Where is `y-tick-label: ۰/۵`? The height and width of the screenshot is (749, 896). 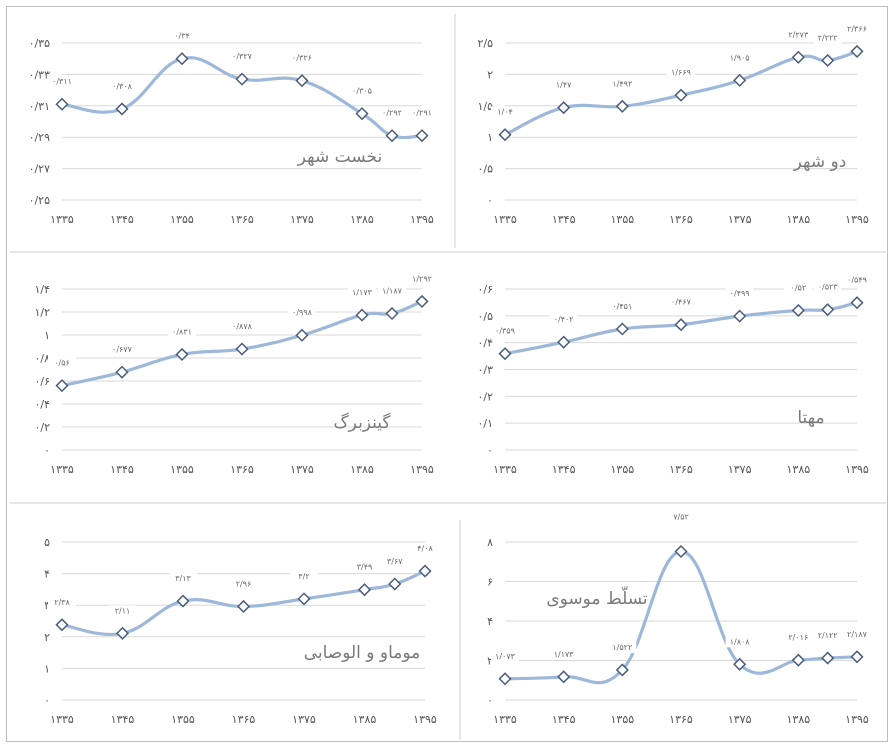
y-tick-label: ۰/۵ is located at coordinates (485, 169).